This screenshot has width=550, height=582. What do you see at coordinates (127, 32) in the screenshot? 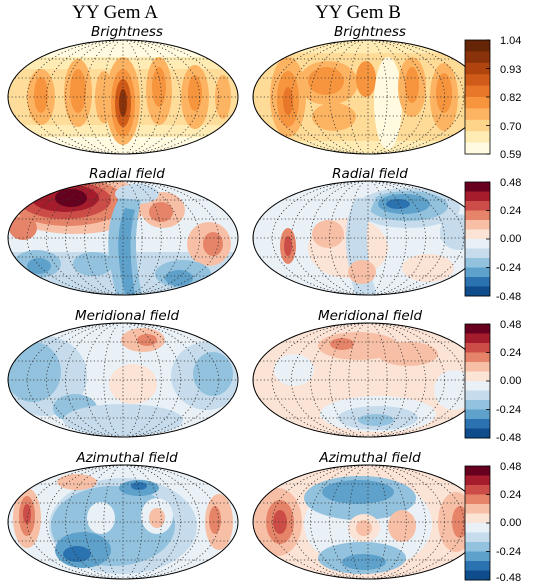
I see `panel-title-brightness-a: Brightness` at bounding box center [127, 32].